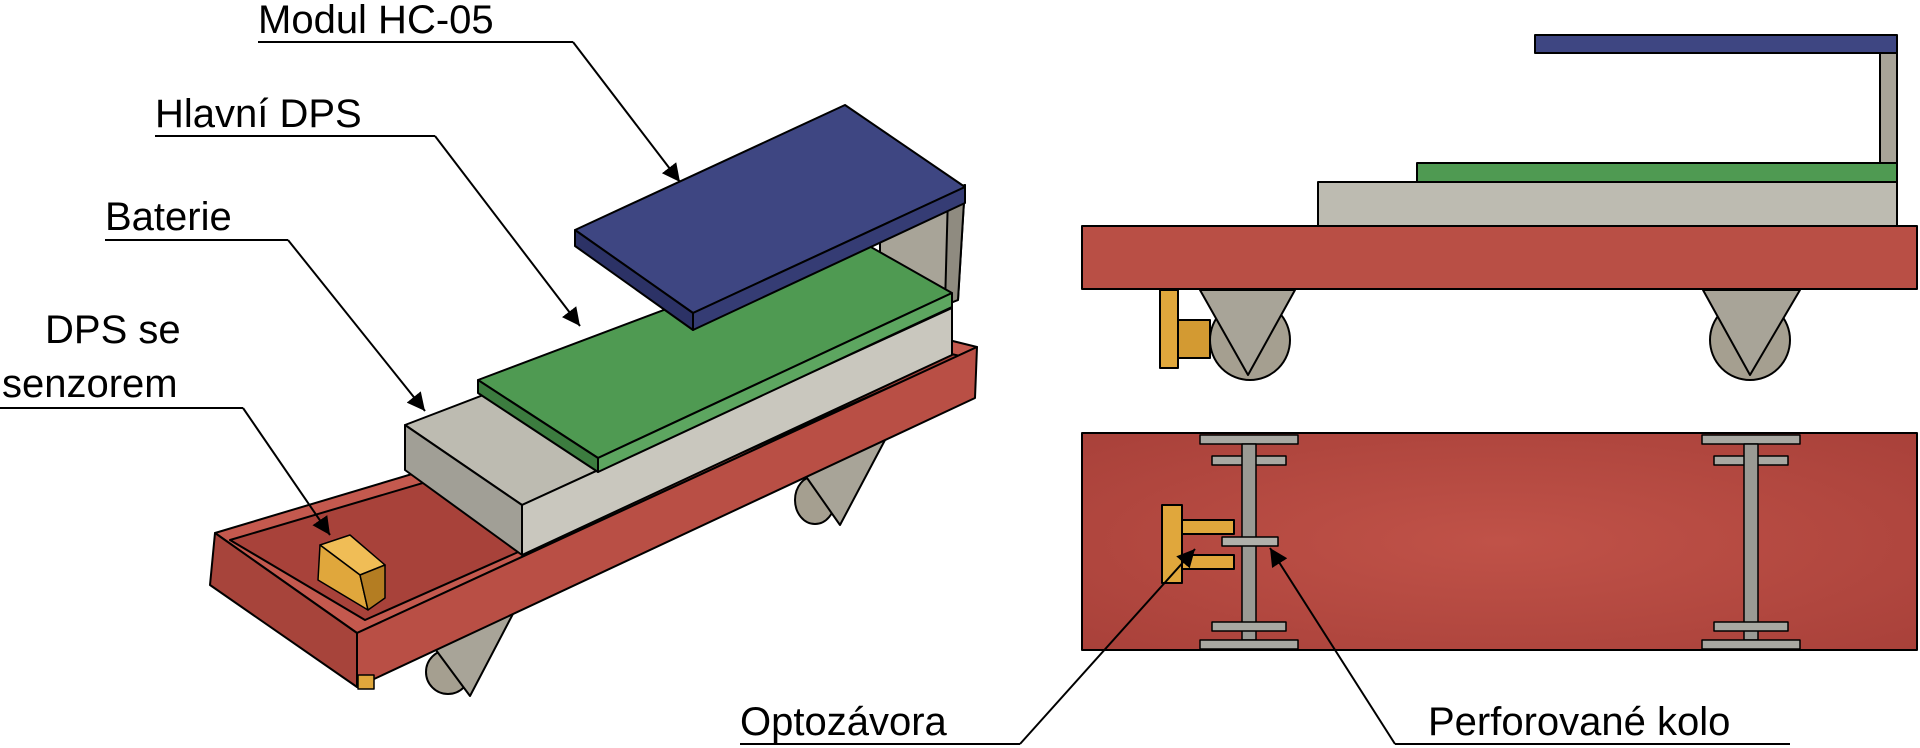  Describe the element at coordinates (351, 572) in the screenshot. I see `iso-sensor-pcb` at that location.